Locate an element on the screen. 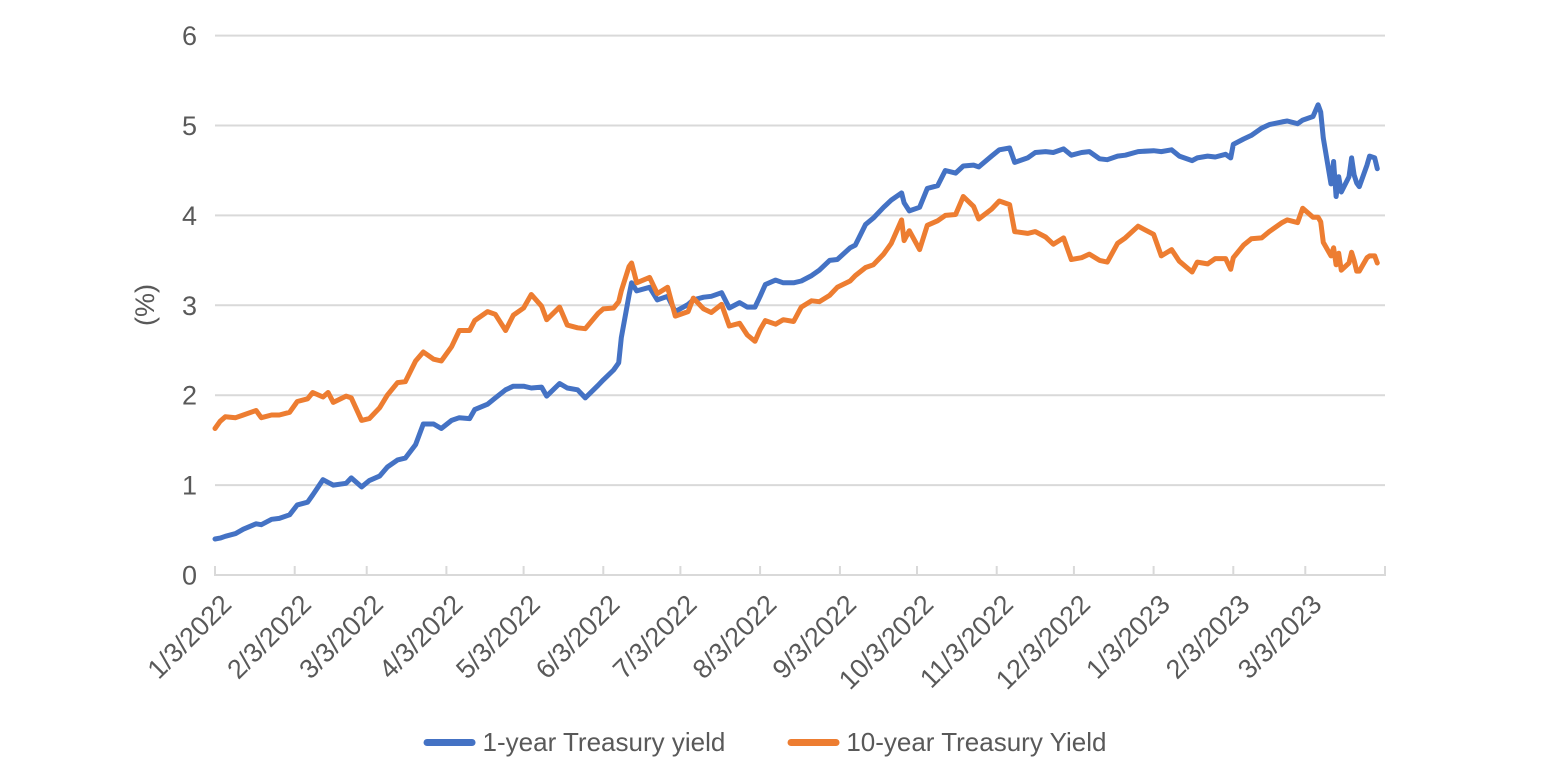  x-tick-label: 4/3/2022 is located at coordinates (421, 637).